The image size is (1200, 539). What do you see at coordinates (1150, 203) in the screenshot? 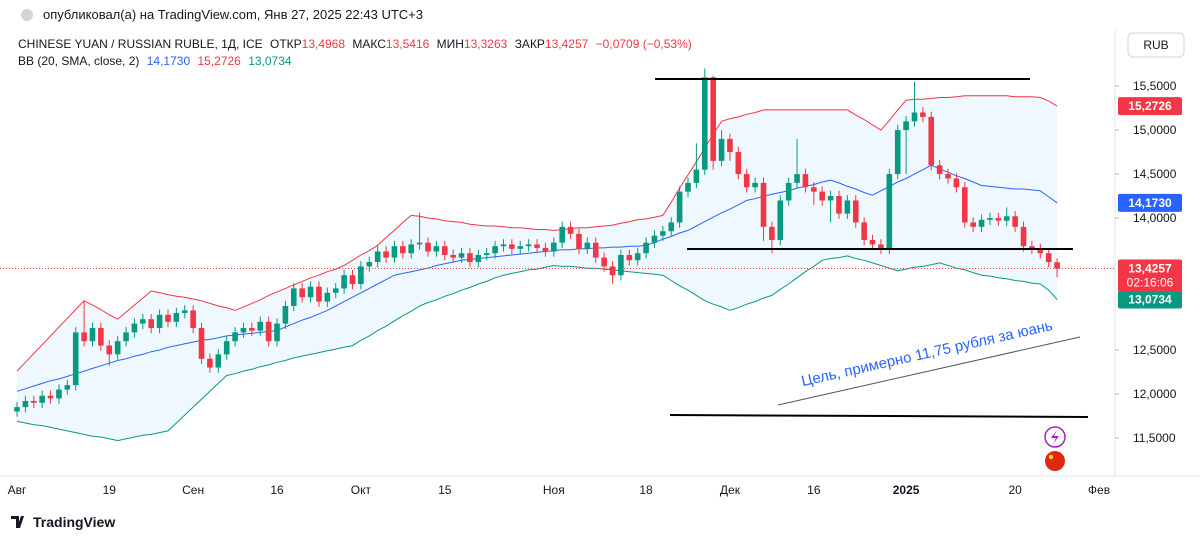
I see `bb-basis-badge-label: 14,1730` at bounding box center [1150, 203].